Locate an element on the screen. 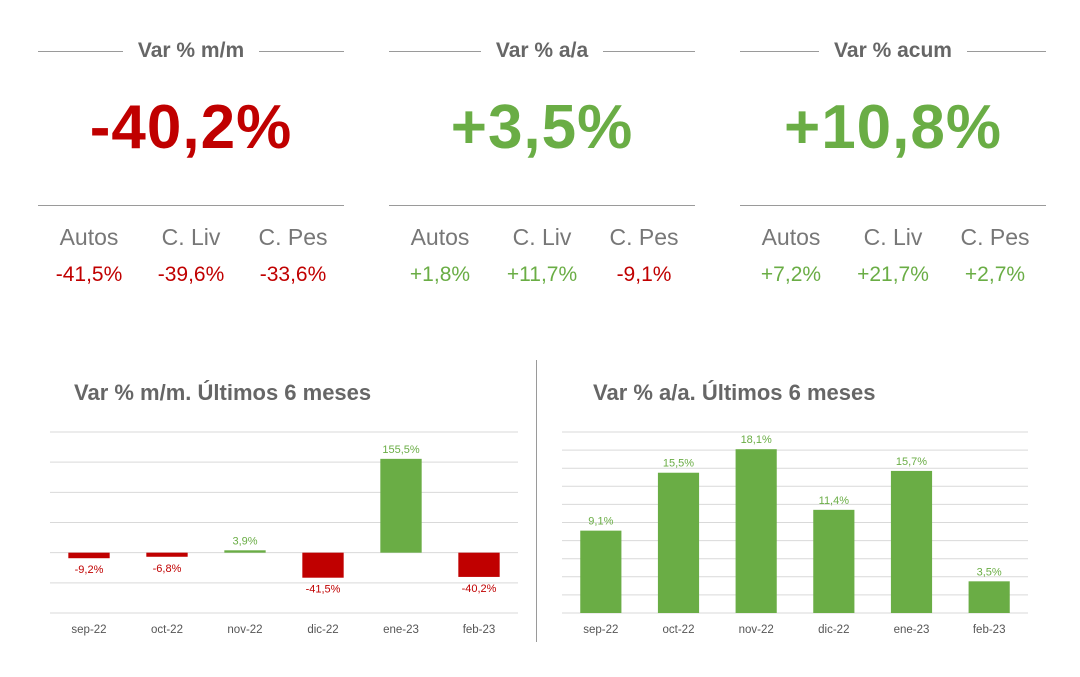 Image resolution: width=1080 pixels, height=677 pixels. kpi-acum-breakdown: Autos +7,2% C. Liv +21,7% C. Pes +2,7% is located at coordinates (893, 255).